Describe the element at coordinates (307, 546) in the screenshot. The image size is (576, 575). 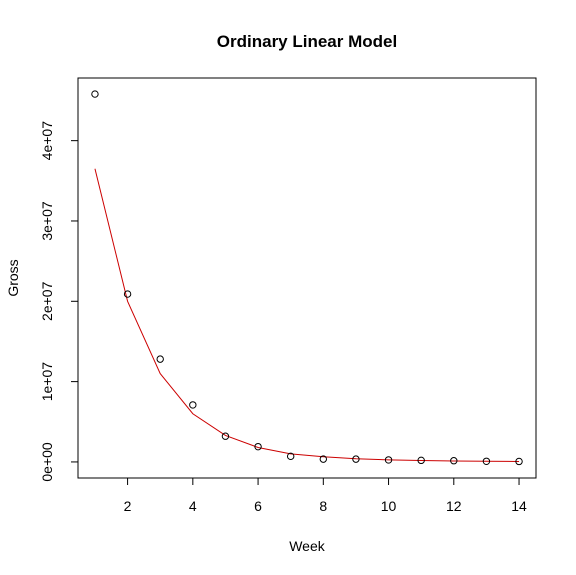
I see `x-axis-label: Week` at that location.